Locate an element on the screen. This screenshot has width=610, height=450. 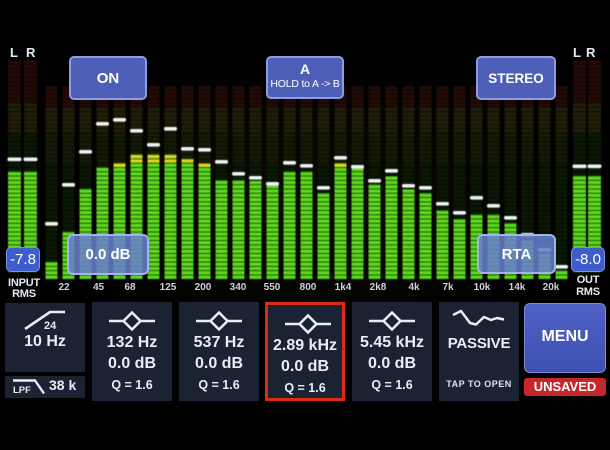
svg-text: LPF is located at coordinates (22, 390).